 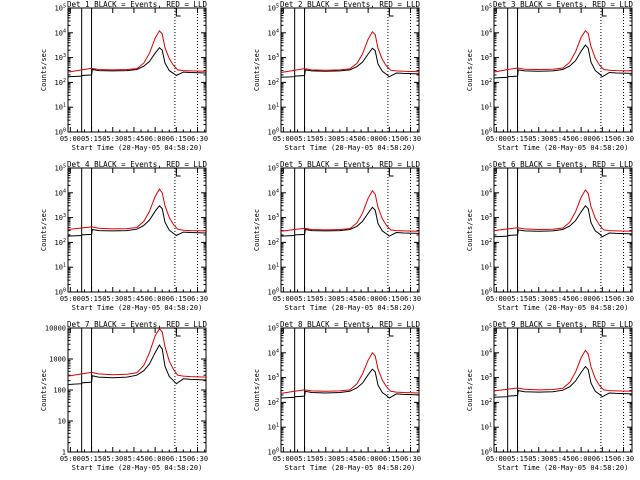 I want to click on y-tick-label: 10, so click(x=62, y=422).